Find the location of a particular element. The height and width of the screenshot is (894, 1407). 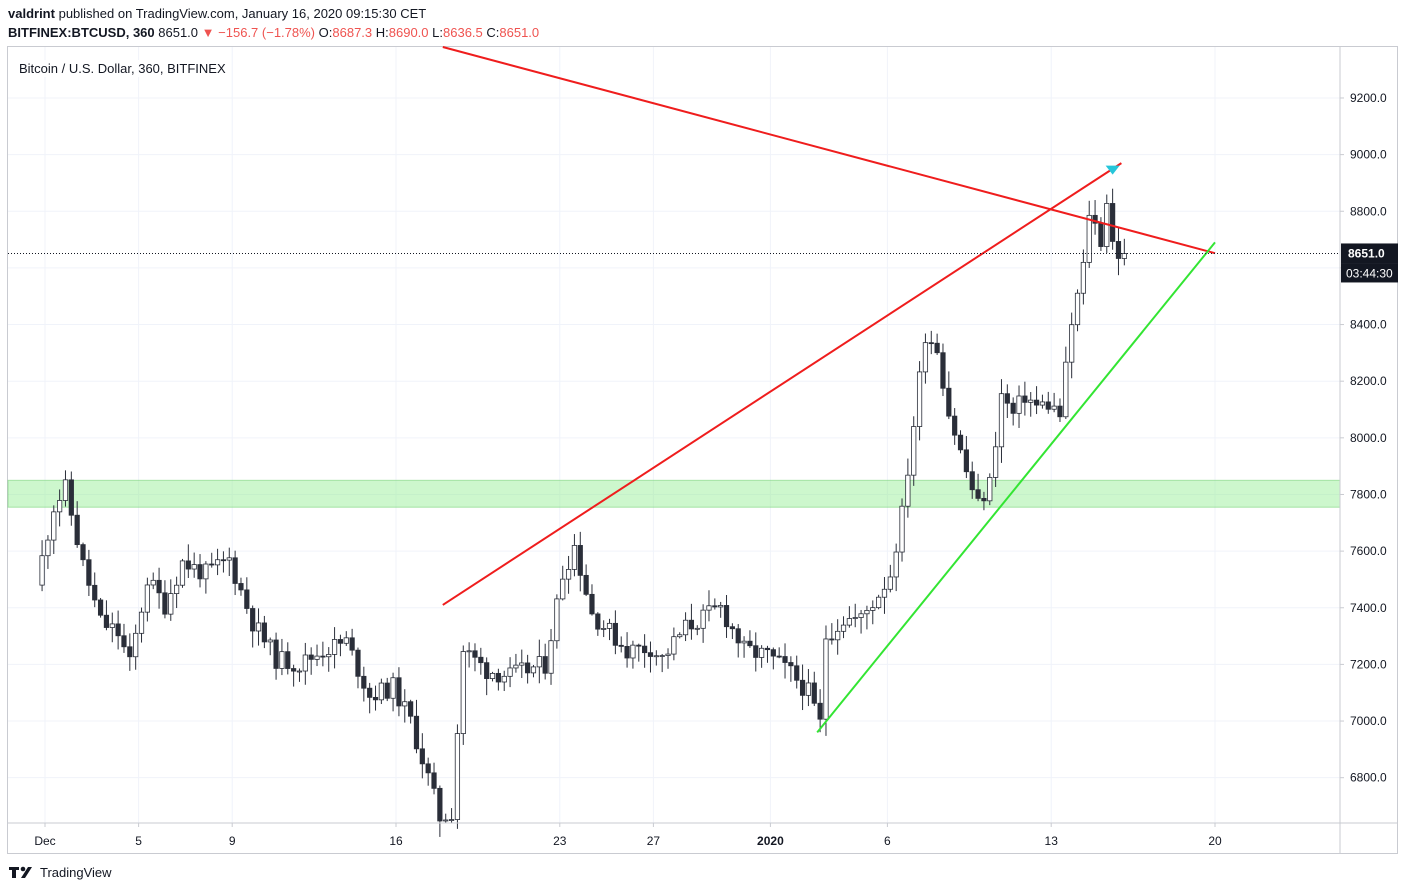

support-zone is located at coordinates (674, 493).